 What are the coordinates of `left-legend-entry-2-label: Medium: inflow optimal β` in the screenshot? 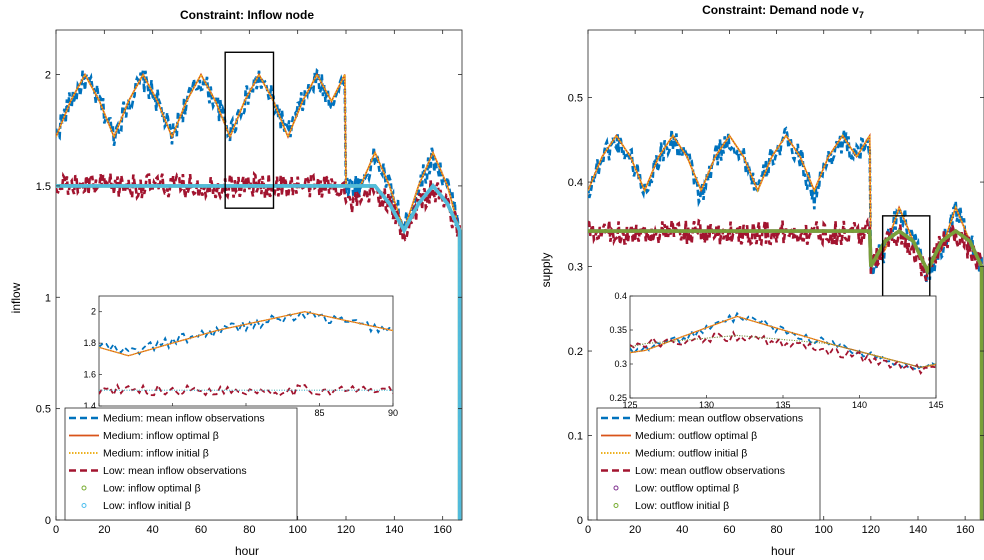 It's located at (161, 436).